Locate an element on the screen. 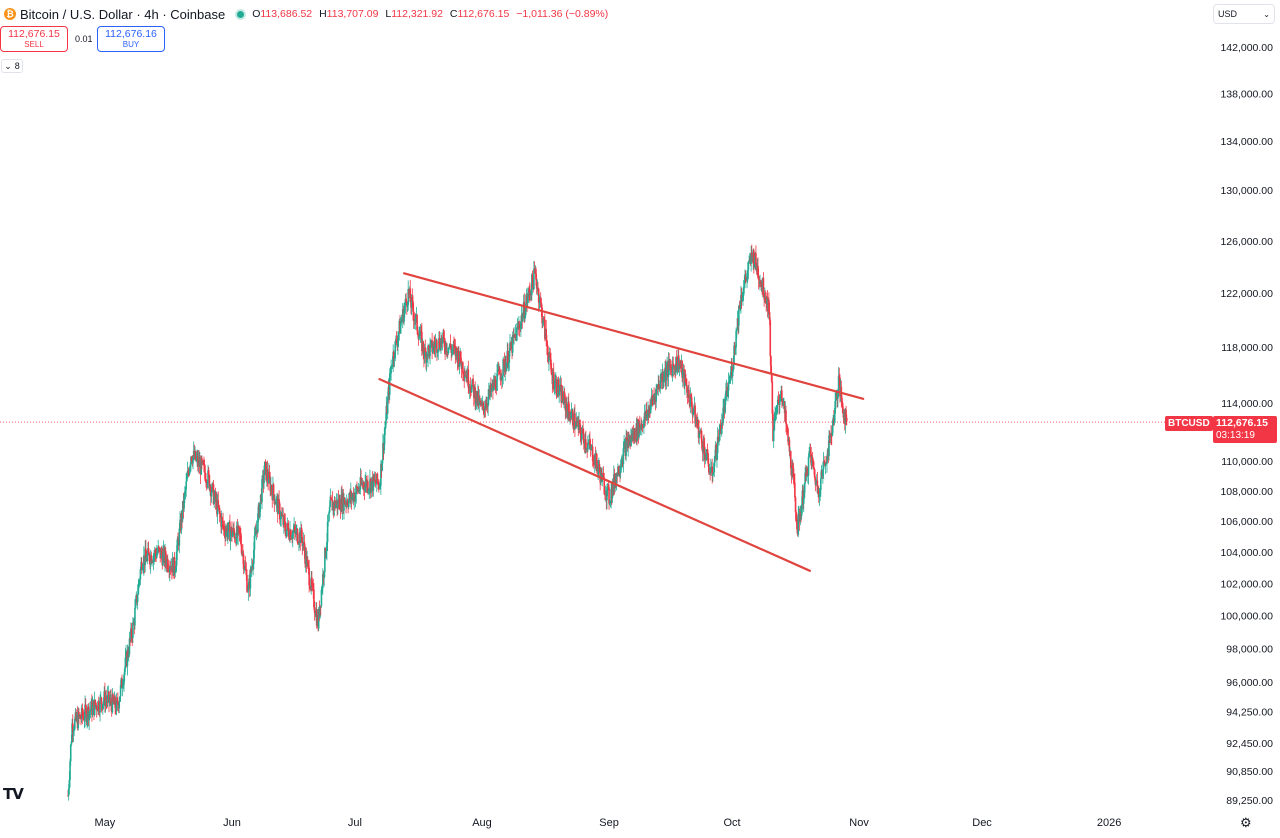 The height and width of the screenshot is (838, 1280). y-tick-label: 114,000.00 is located at coordinates (1247, 404).